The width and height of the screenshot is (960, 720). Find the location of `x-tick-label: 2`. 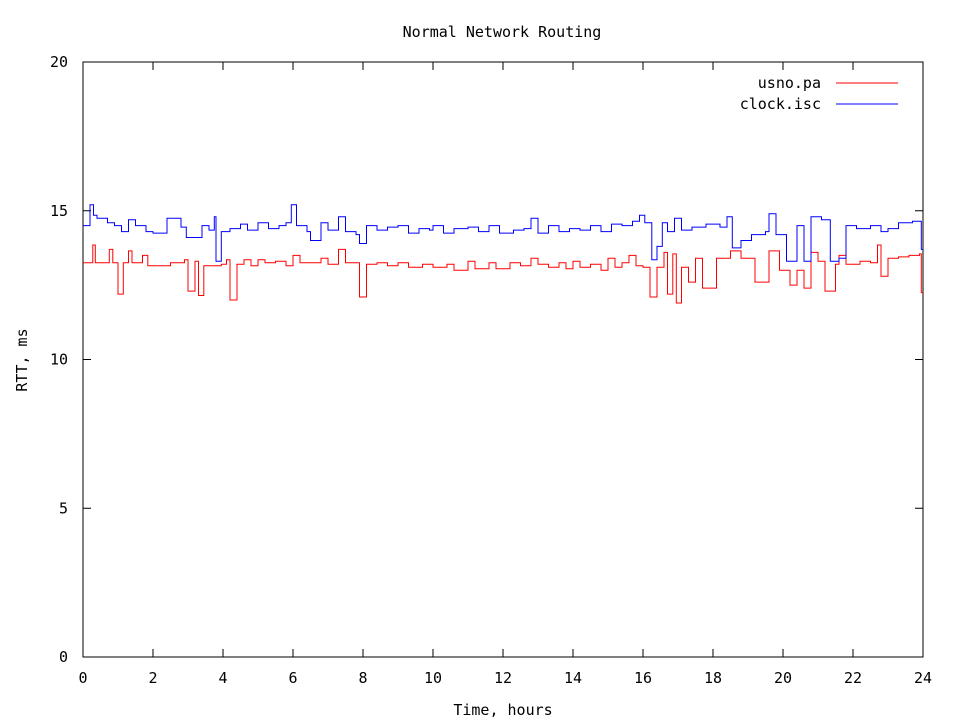

x-tick-label: 2 is located at coordinates (152, 678).